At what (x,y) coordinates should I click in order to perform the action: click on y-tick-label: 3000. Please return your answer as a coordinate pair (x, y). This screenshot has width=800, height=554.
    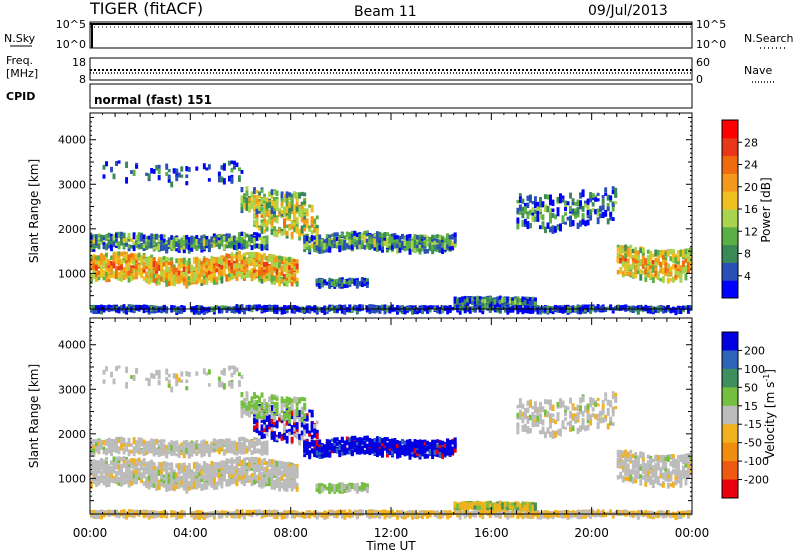
    Looking at the image, I should click on (72, 184).